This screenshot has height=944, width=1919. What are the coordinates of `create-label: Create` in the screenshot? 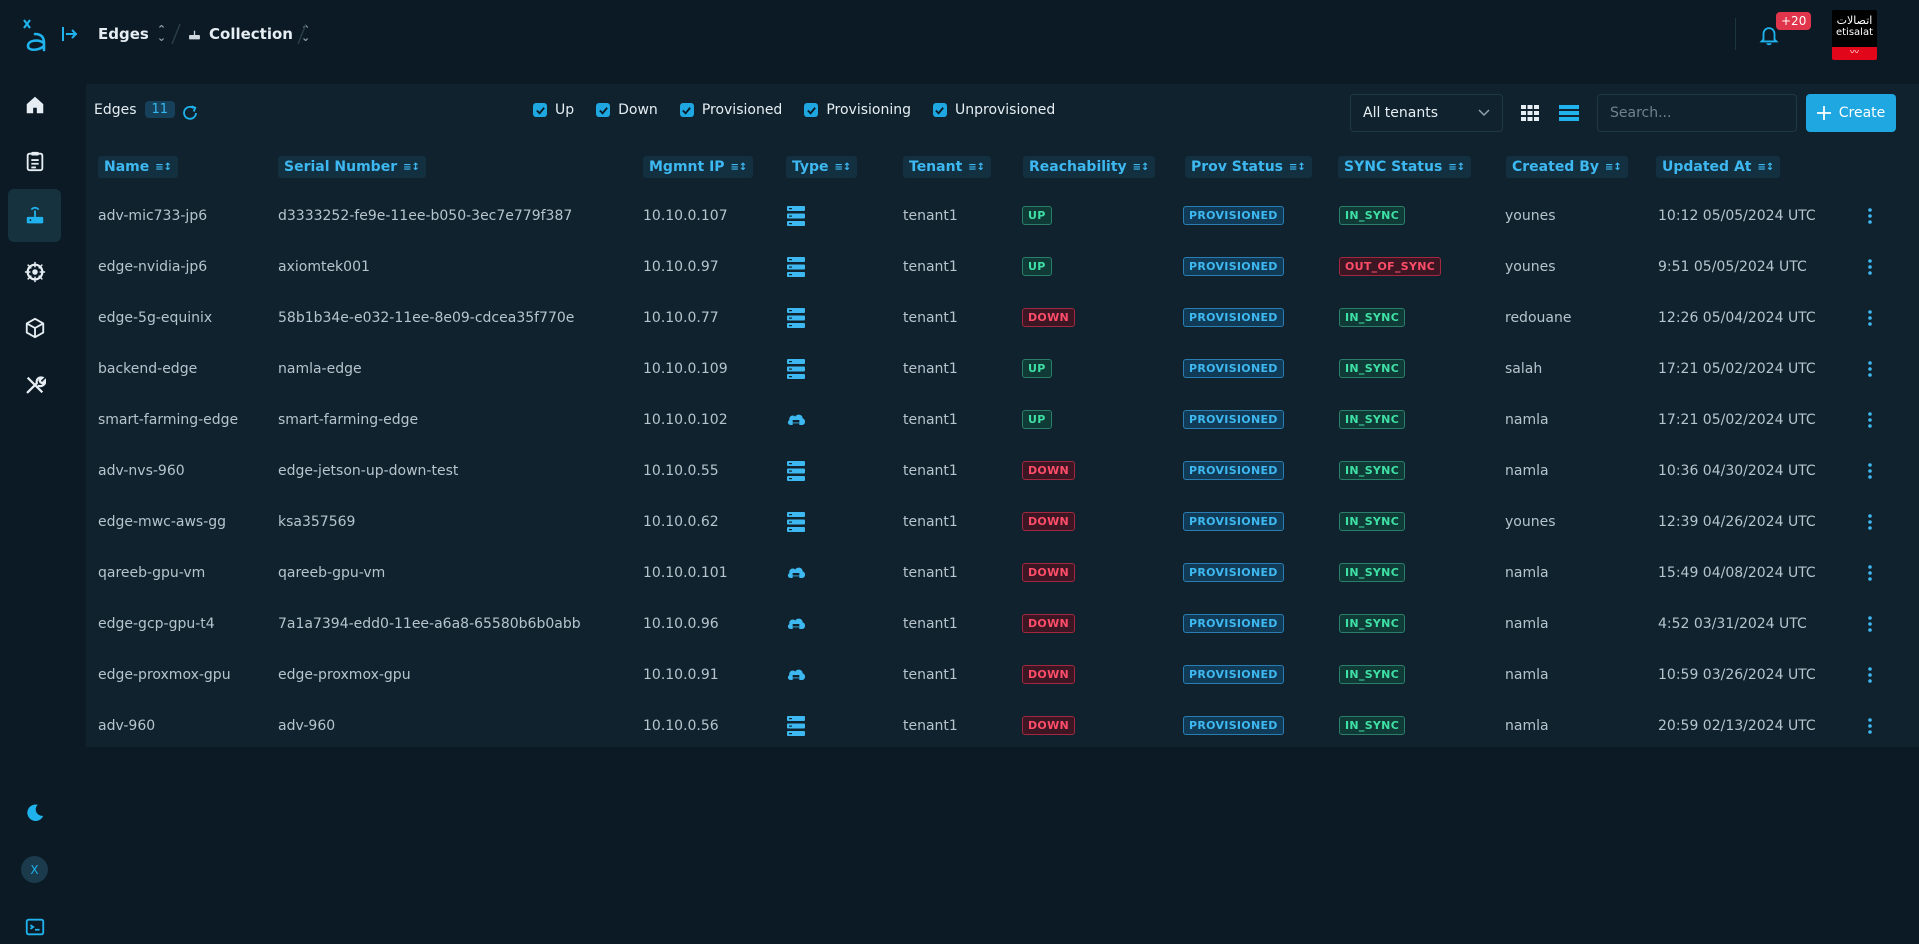 It's located at (1862, 113).